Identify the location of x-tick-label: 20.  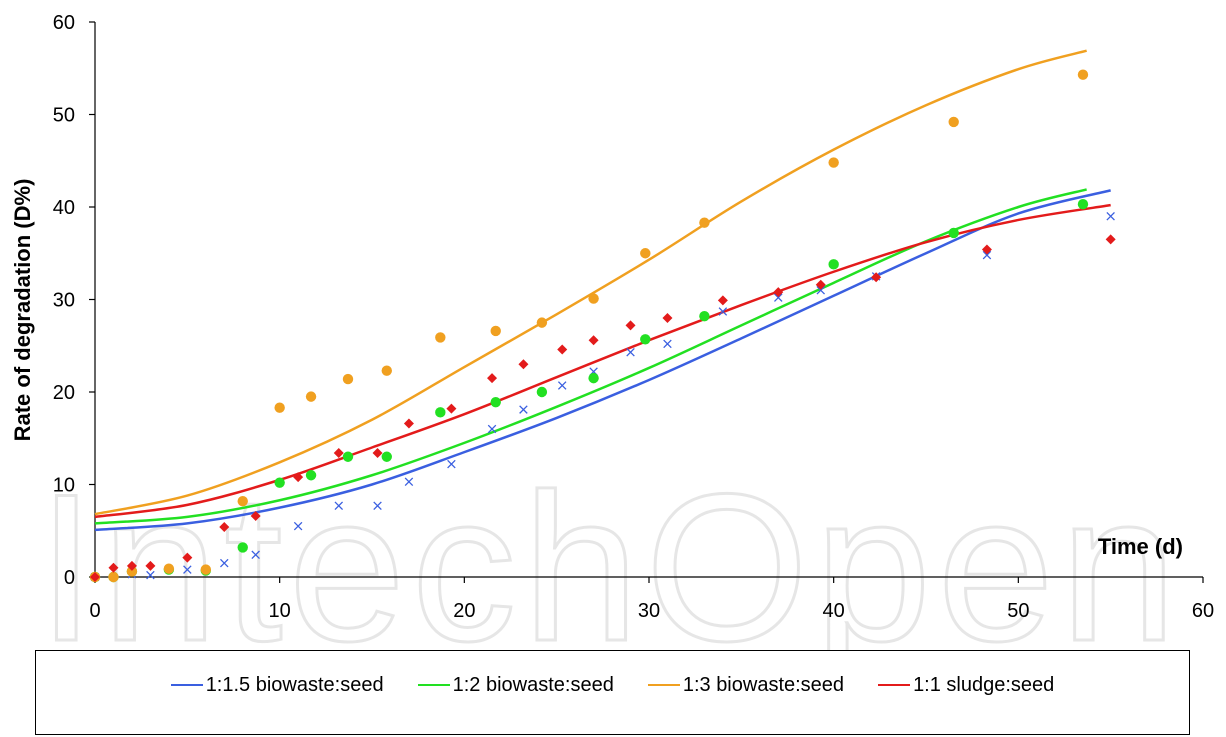
(464, 611).